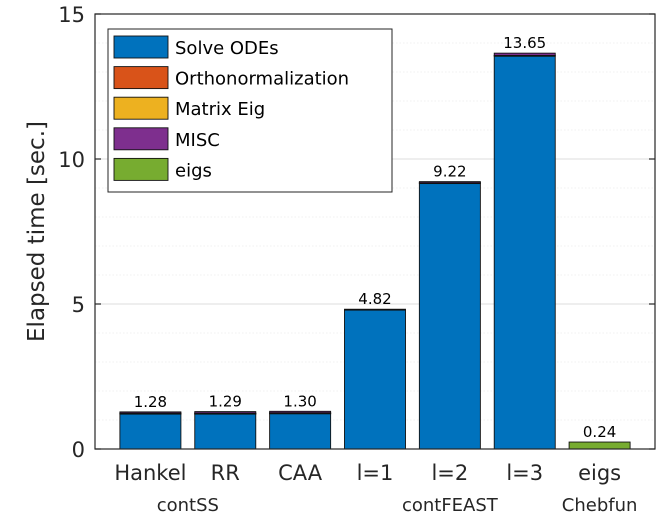 The width and height of the screenshot is (665, 522). What do you see at coordinates (225, 402) in the screenshot?
I see `bar-total-label: 1.29` at bounding box center [225, 402].